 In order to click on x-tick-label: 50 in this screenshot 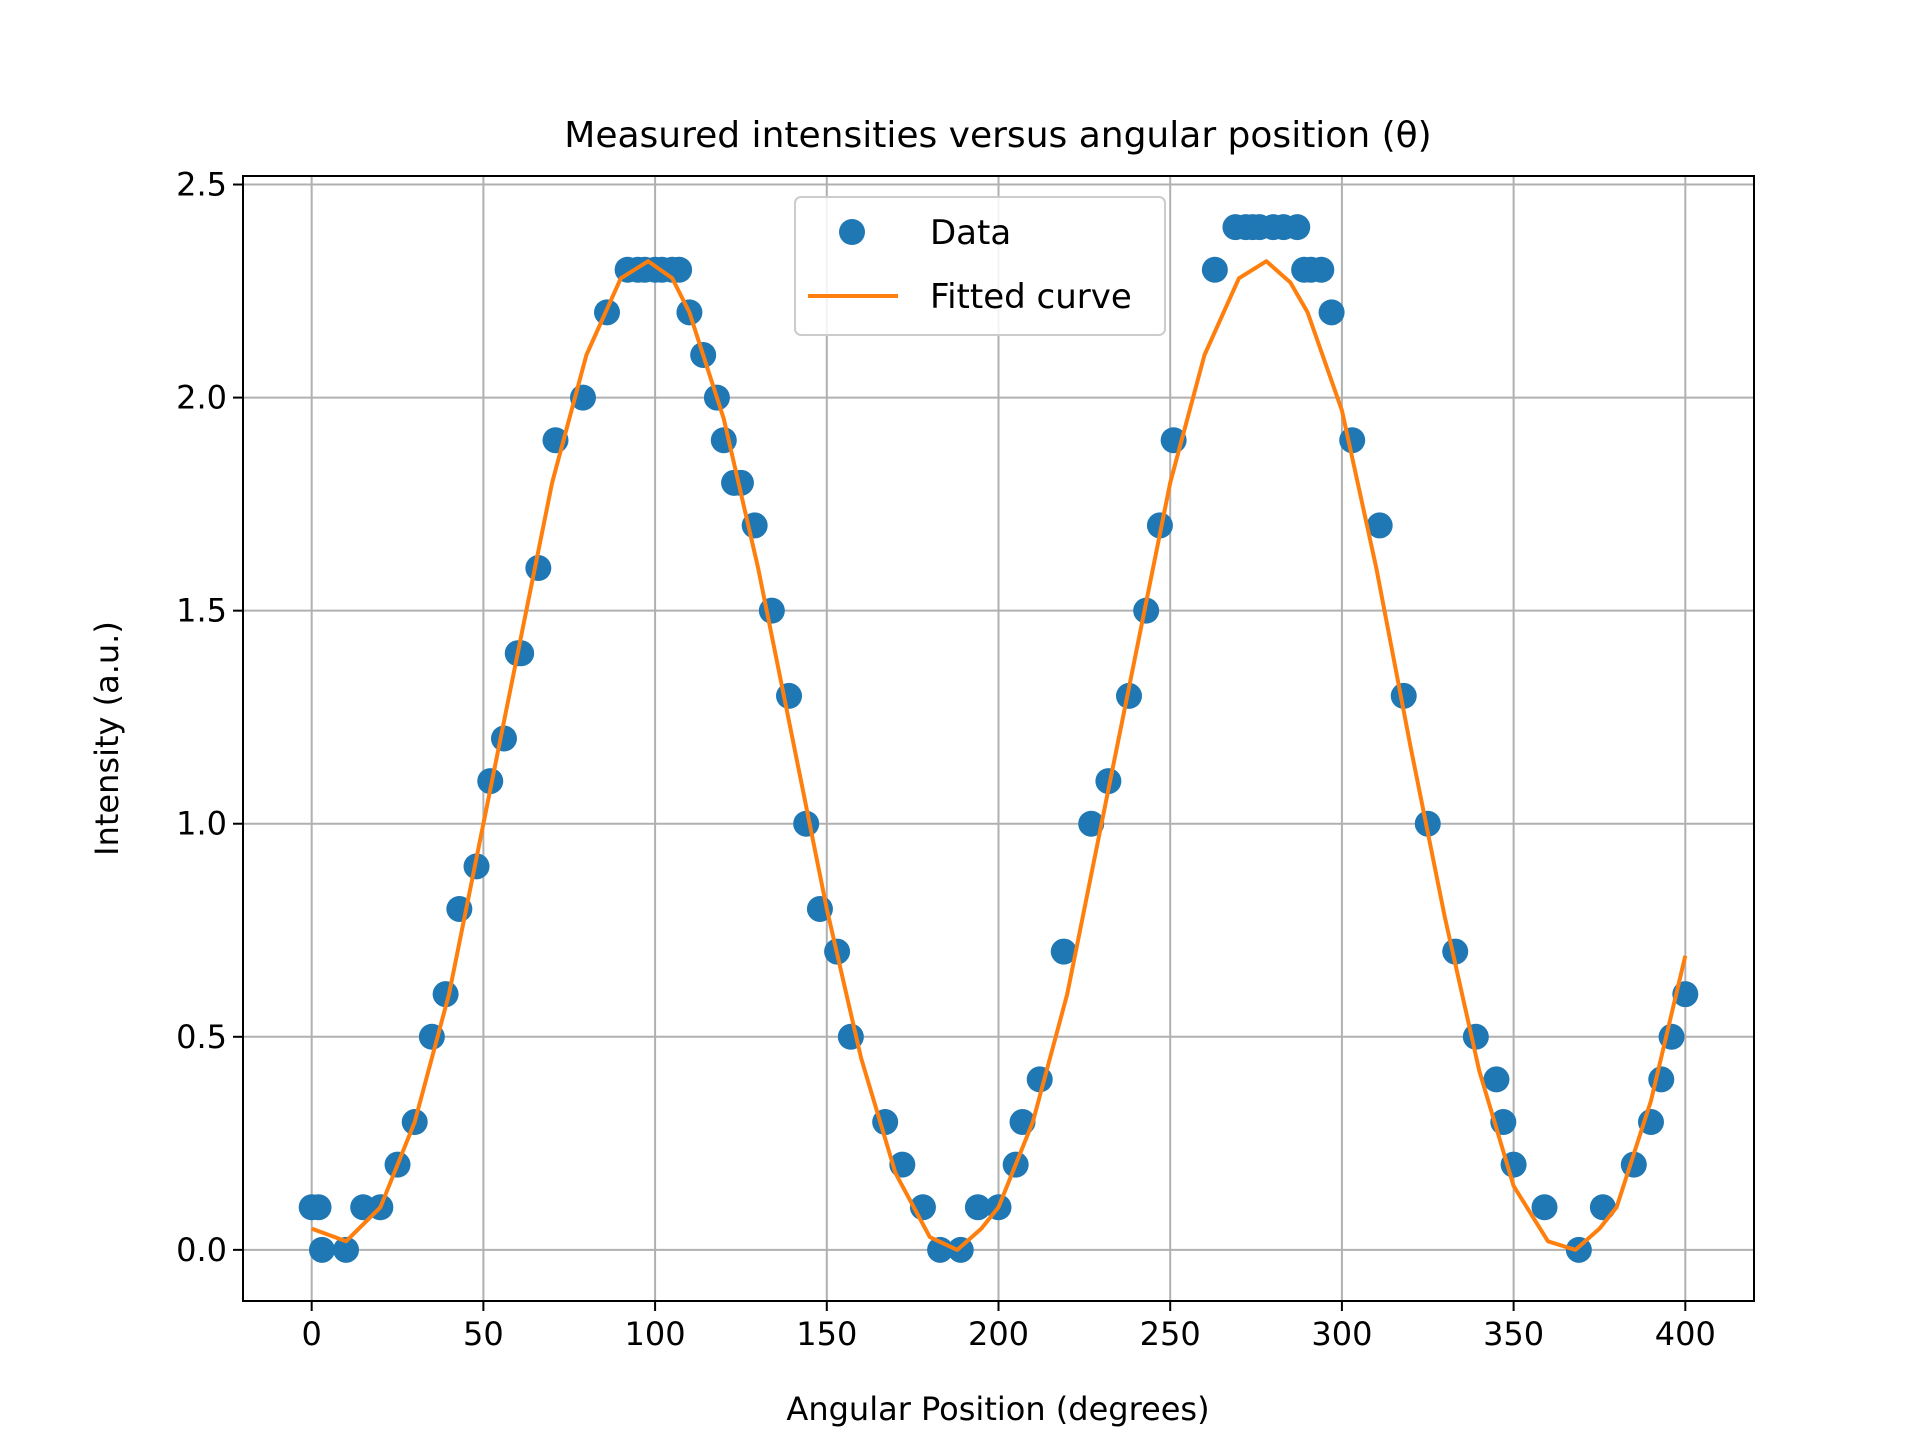, I will do `click(483, 1334)`.